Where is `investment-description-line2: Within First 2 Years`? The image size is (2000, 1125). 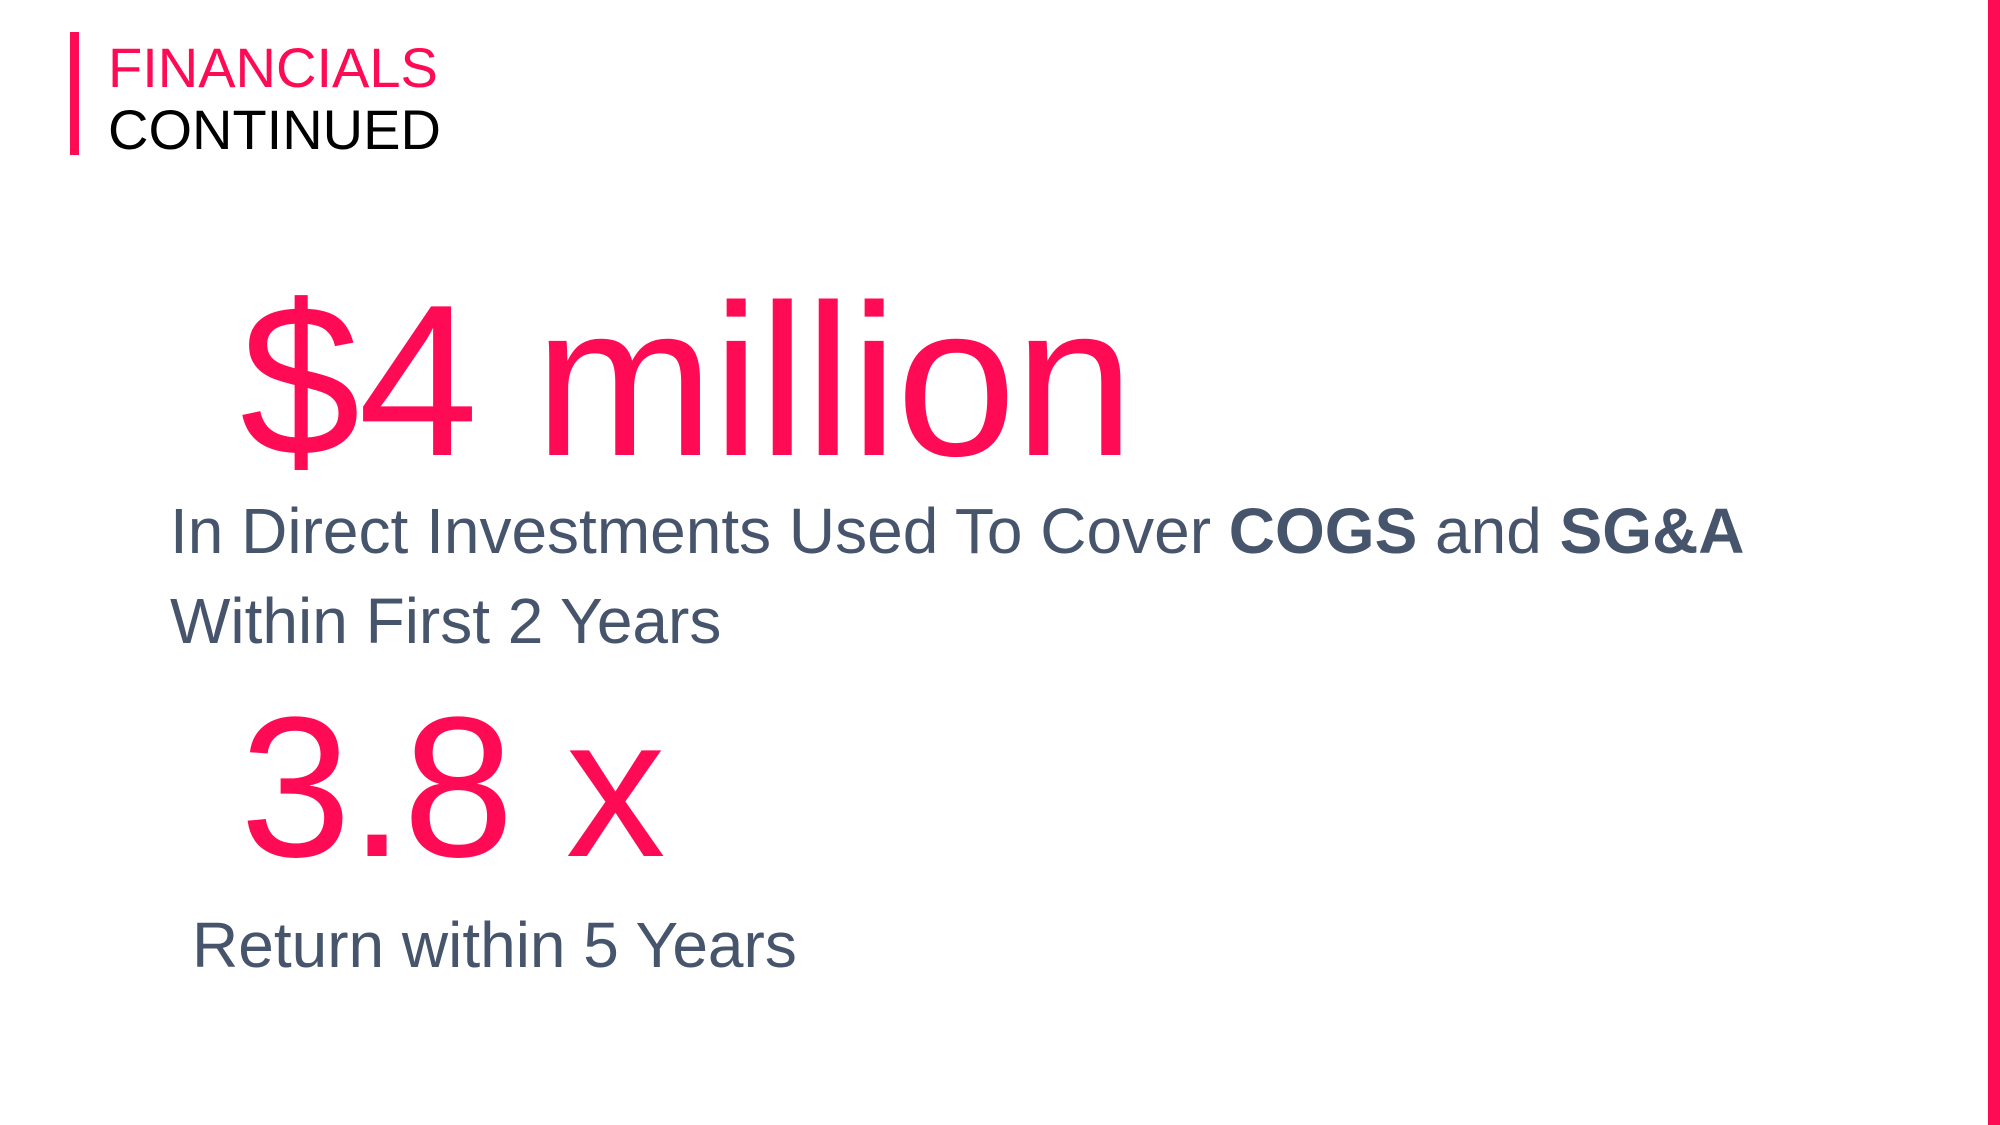
investment-description-line2: Within First 2 Years is located at coordinates (446, 621).